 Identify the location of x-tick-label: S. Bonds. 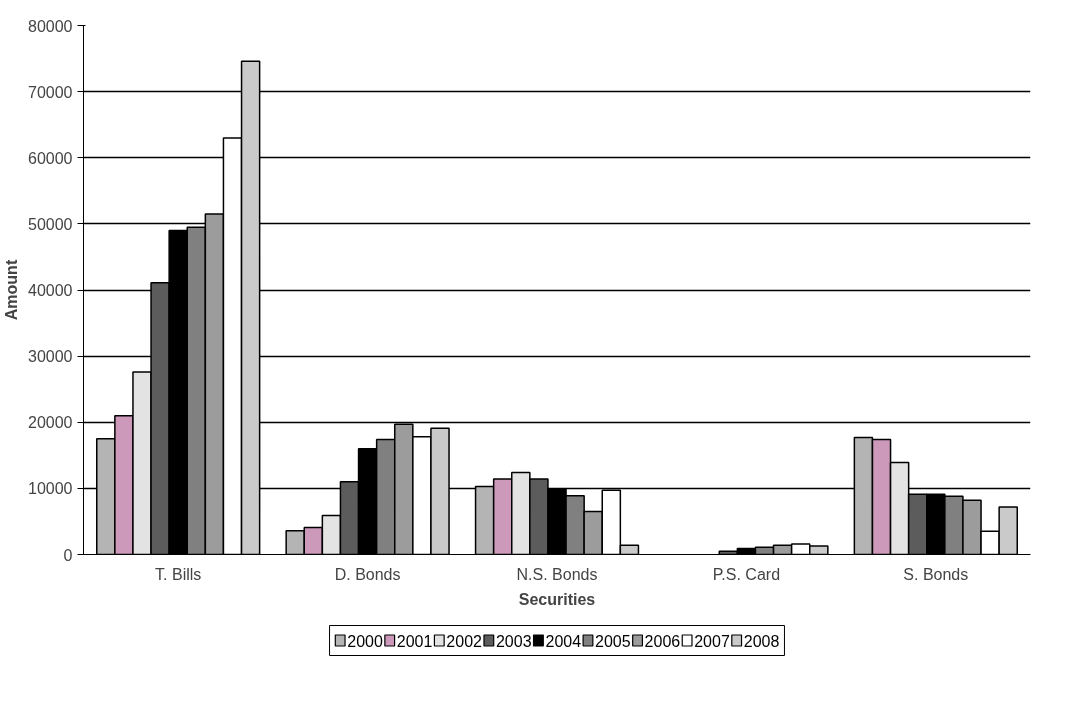
(936, 574).